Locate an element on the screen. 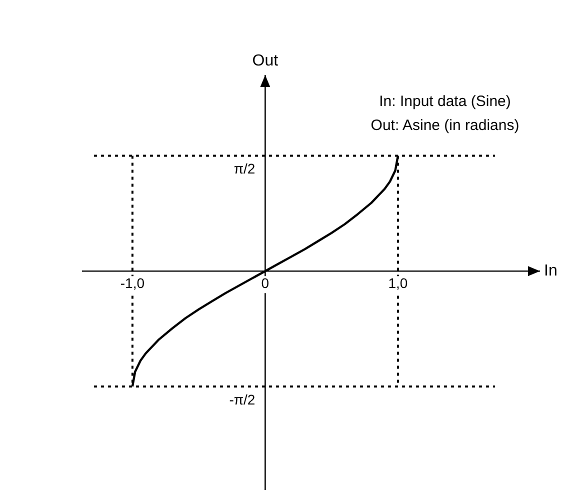  x-tick-label: 1,0 is located at coordinates (398, 282).